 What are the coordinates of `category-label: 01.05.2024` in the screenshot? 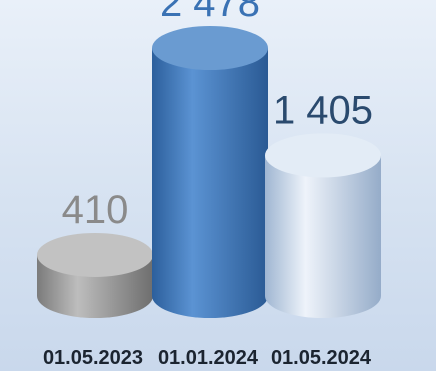 It's located at (321, 358).